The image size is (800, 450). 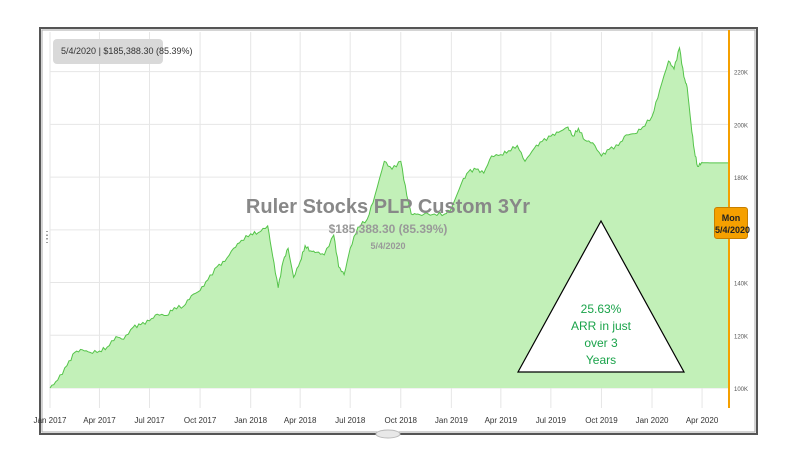 What do you see at coordinates (741, 179) in the screenshot?
I see `y-tick-label: 180K` at bounding box center [741, 179].